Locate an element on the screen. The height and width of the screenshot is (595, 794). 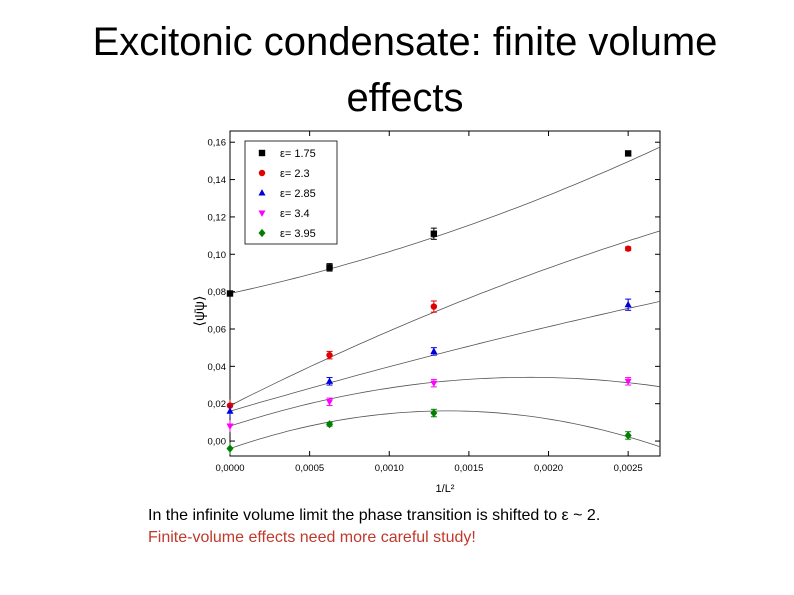
legend-label: ε= 1.75 is located at coordinates (298, 154).